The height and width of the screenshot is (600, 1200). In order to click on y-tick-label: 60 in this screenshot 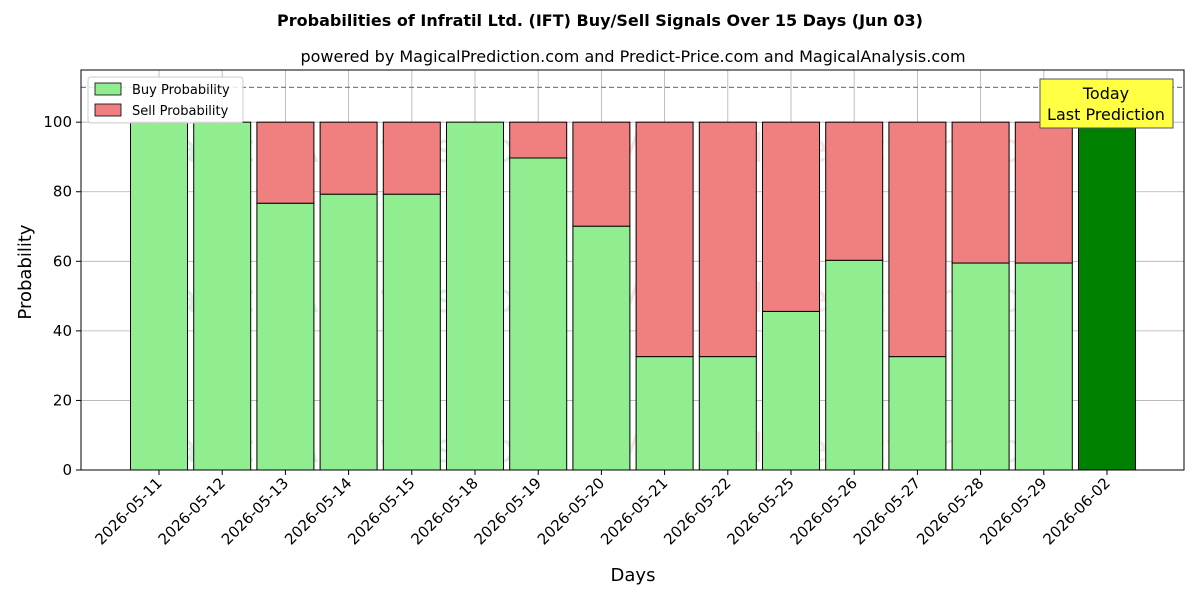, I will do `click(62, 261)`.